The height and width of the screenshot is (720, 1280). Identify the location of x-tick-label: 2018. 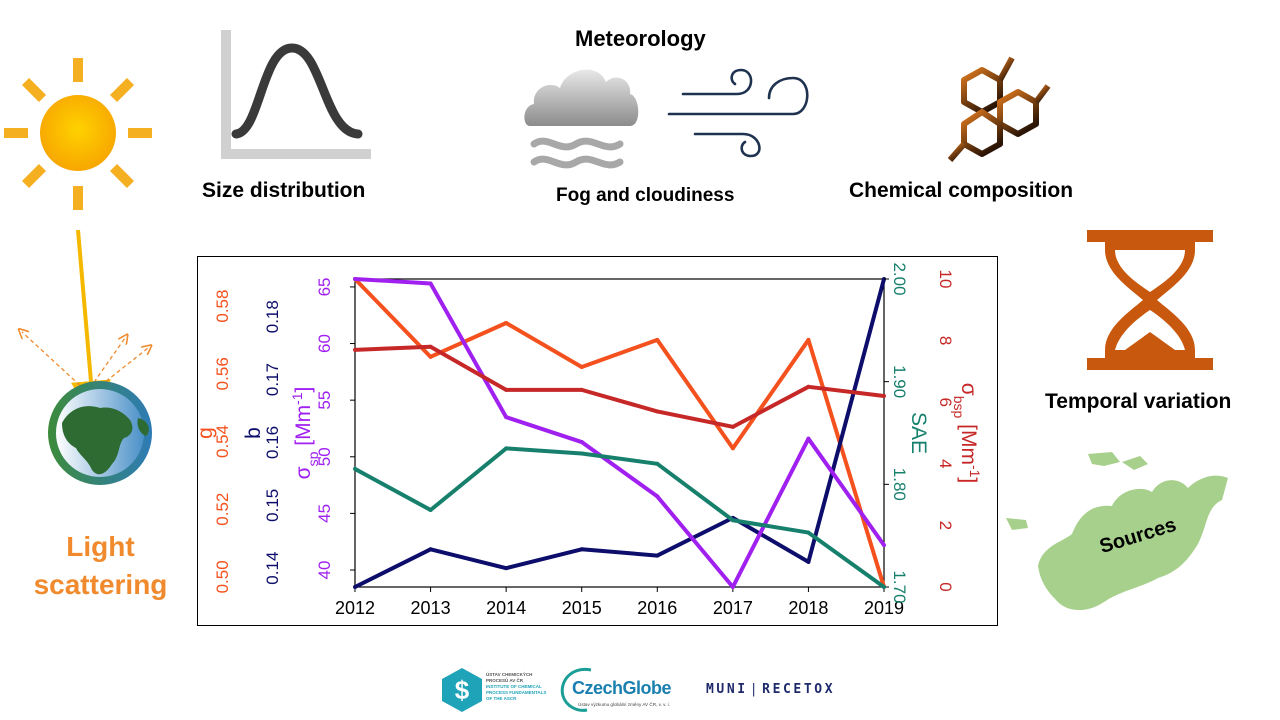
(808, 608).